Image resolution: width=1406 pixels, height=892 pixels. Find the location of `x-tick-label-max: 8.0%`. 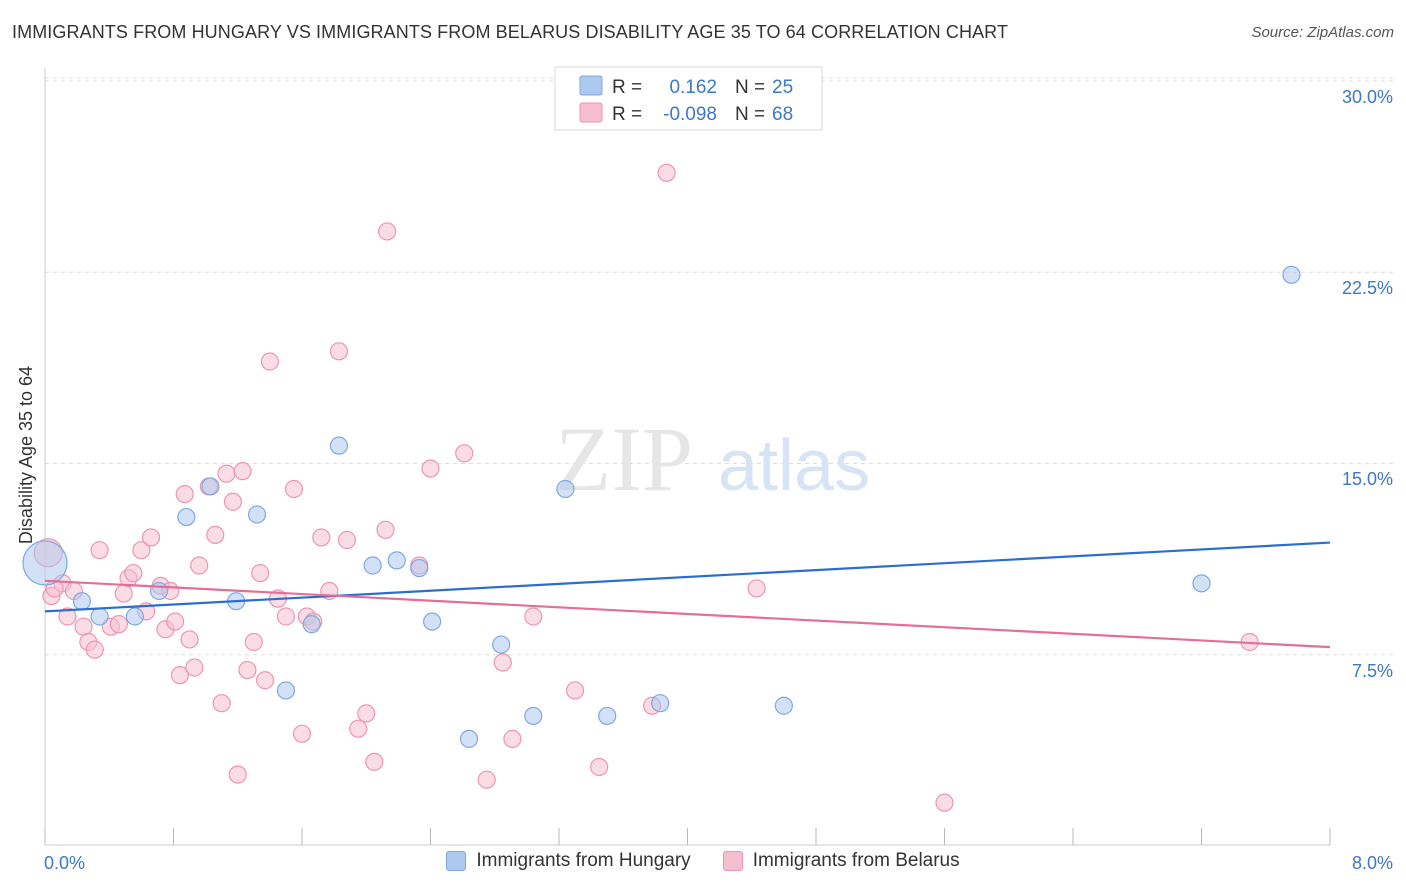

x-tick-label-max: 8.0% is located at coordinates (1372, 863).